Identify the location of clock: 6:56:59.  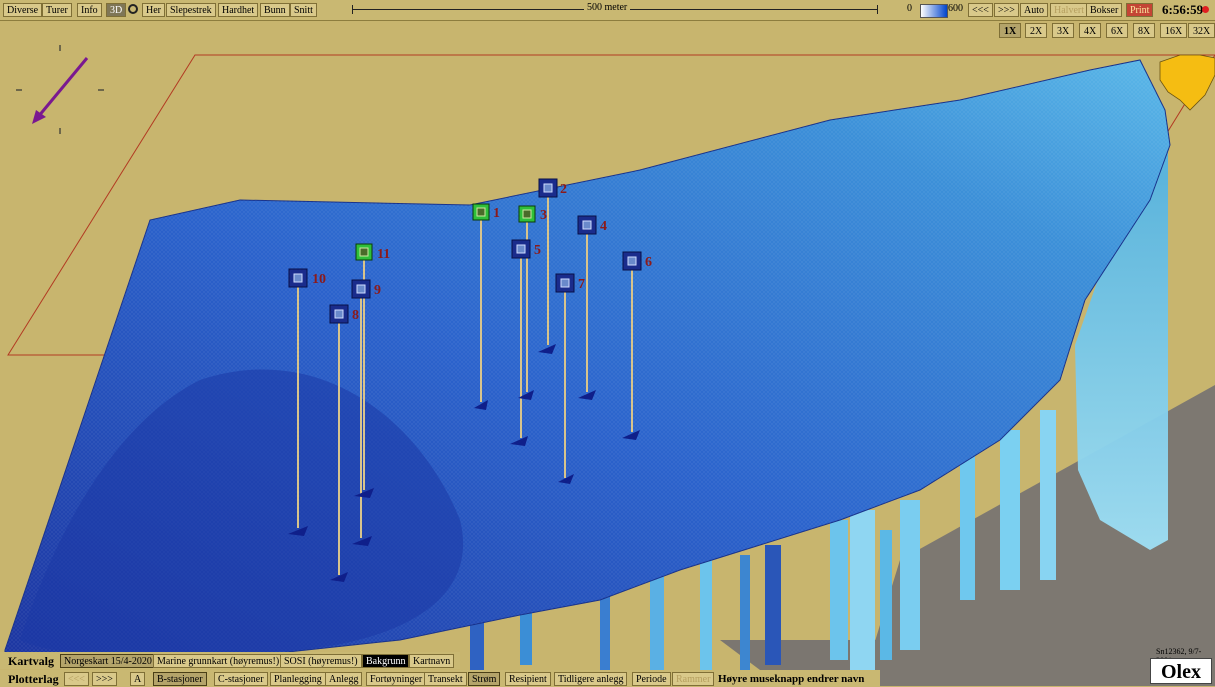
(1183, 9).